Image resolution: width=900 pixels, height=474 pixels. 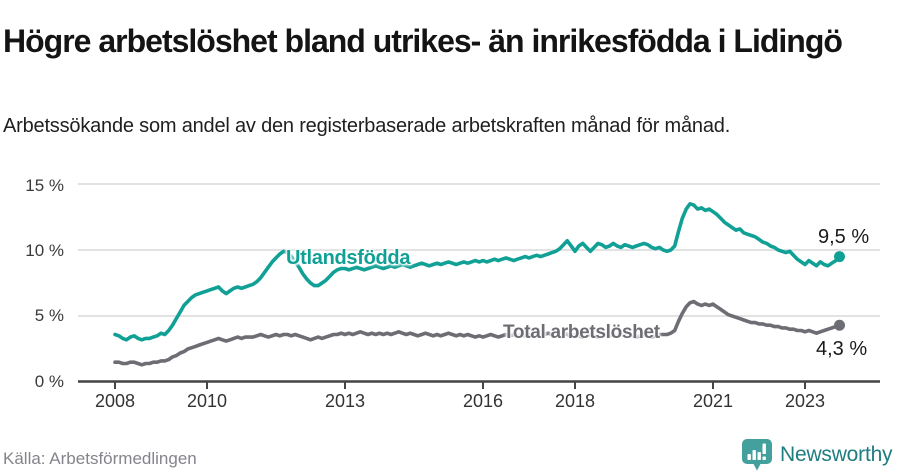 What do you see at coordinates (100, 458) in the screenshot?
I see `source-note: Källa: Arbetsförmedlingen` at bounding box center [100, 458].